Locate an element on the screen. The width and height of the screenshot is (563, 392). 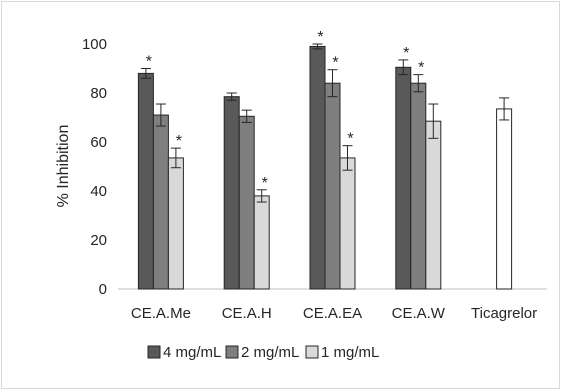
y-tick-label: 80 is located at coordinates (98, 93).